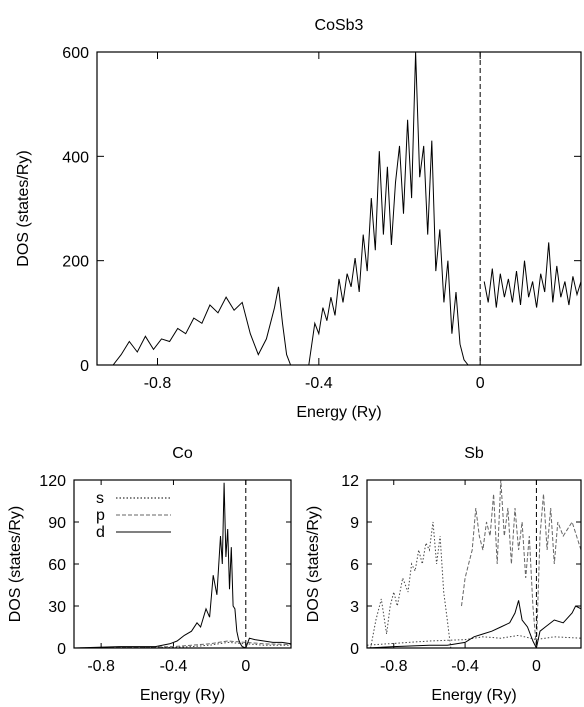 This screenshot has height=707, width=584. What do you see at coordinates (350, 481) in the screenshot?
I see `y-tick-label: 12` at bounding box center [350, 481].